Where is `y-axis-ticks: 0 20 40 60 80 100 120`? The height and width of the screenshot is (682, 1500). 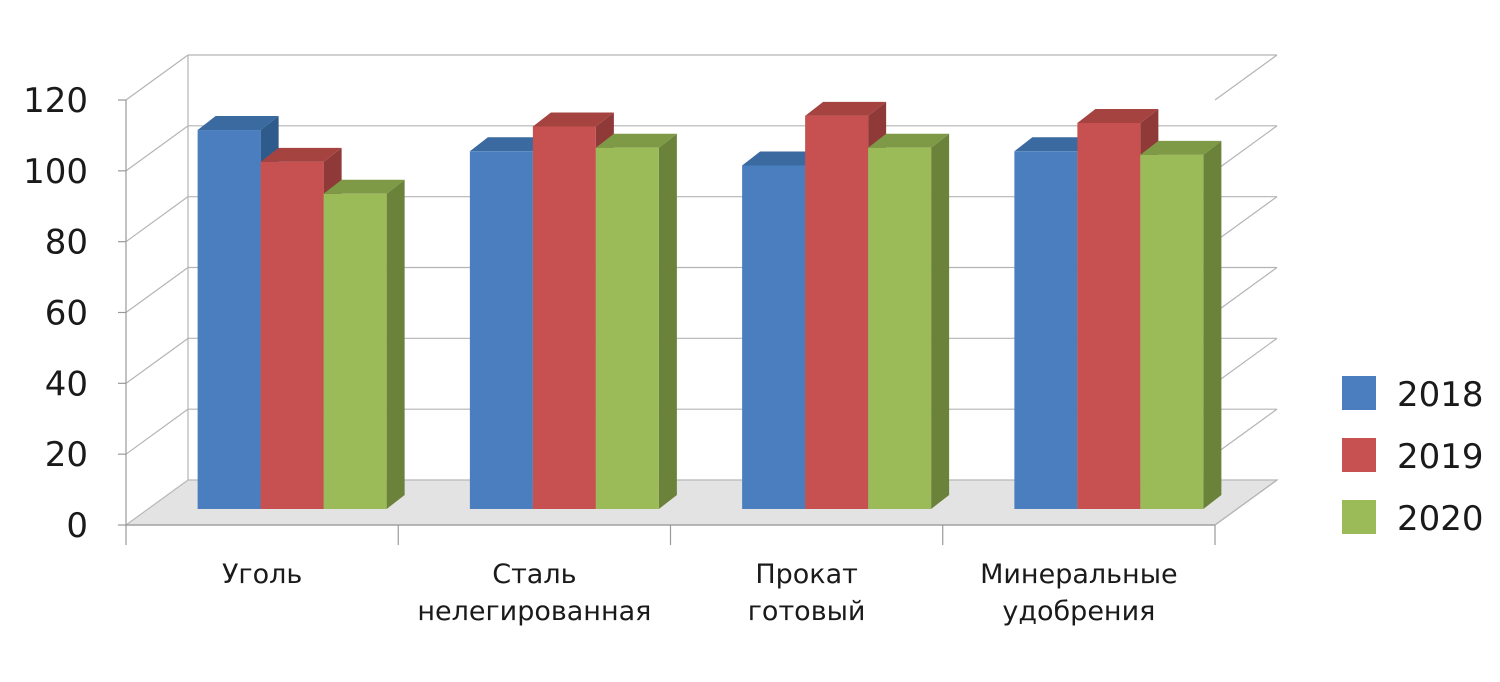 y-axis-ticks: 0 20 40 60 80 100 120 is located at coordinates (55, 313).